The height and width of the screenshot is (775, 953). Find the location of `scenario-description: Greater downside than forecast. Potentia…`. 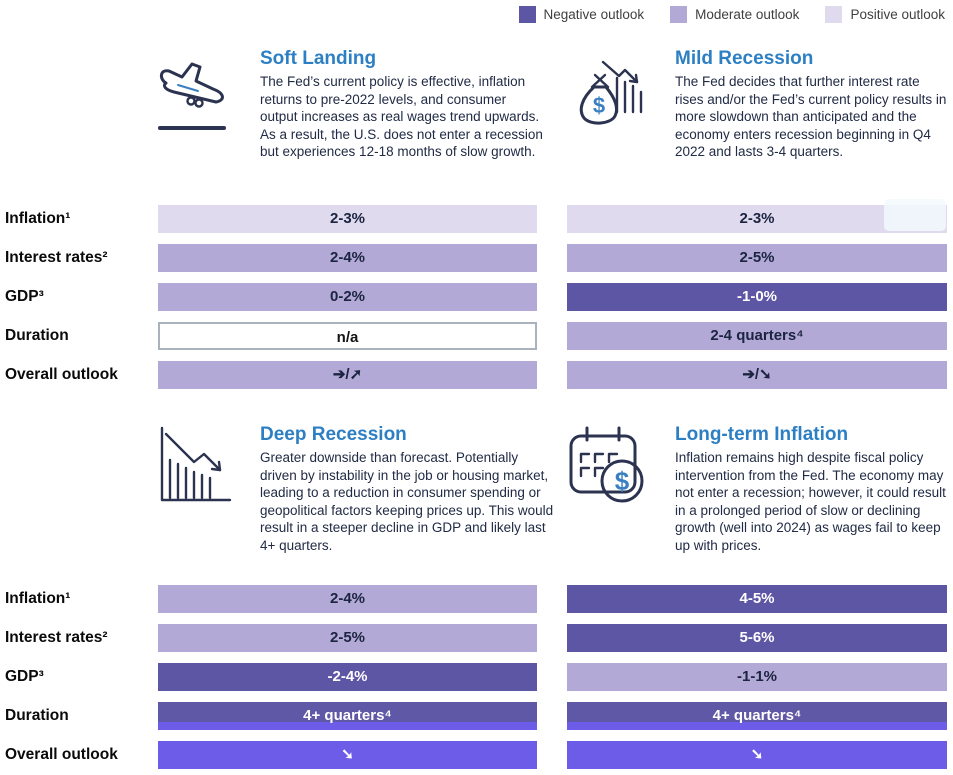

scenario-description: Greater downside than forecast. Potentia… is located at coordinates (407, 501).